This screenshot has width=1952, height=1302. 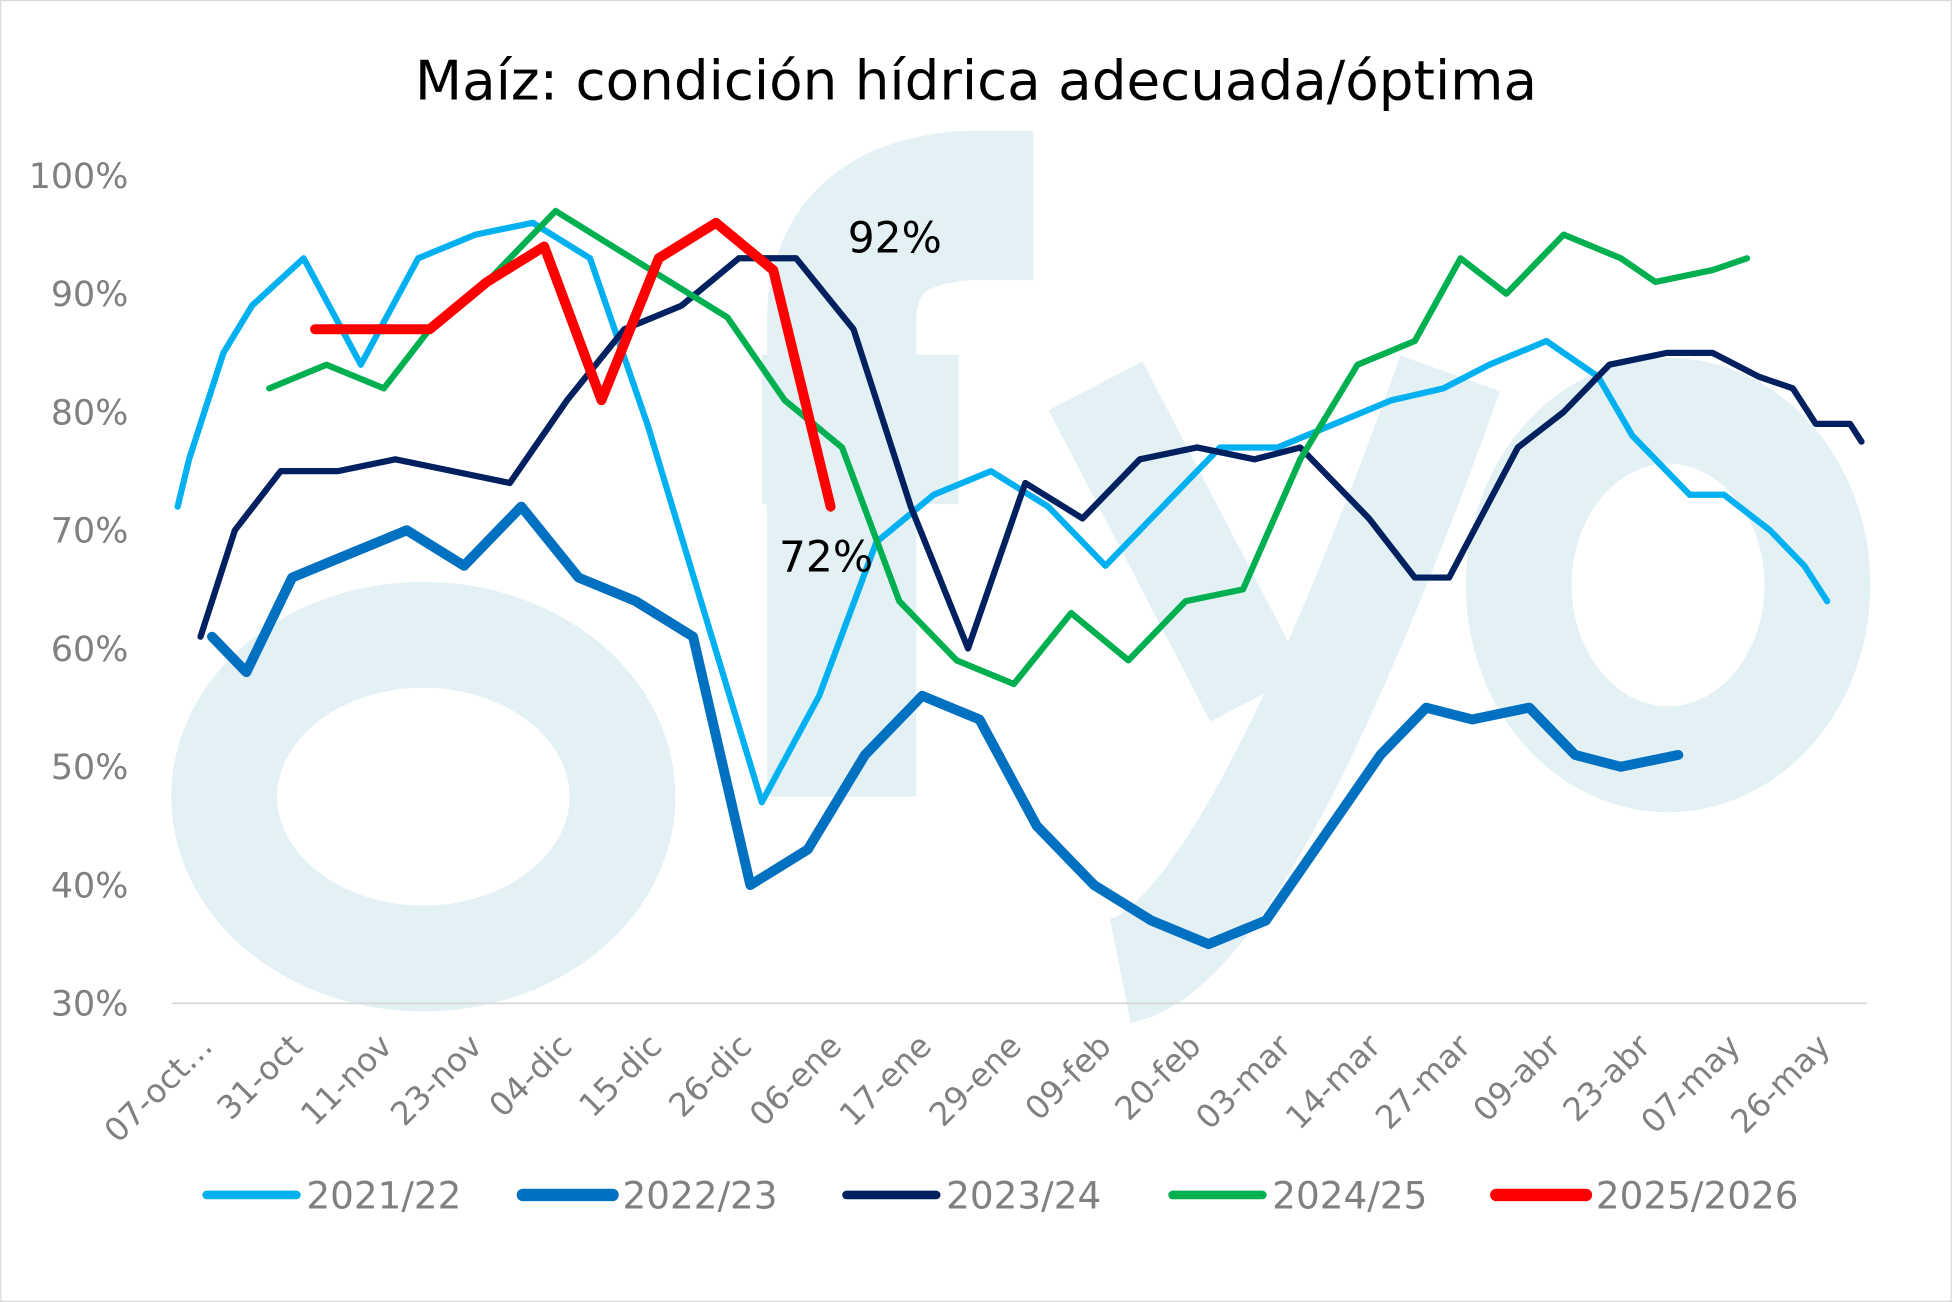 What do you see at coordinates (1349, 1196) in the screenshot?
I see `legend-label: 2024/25` at bounding box center [1349, 1196].